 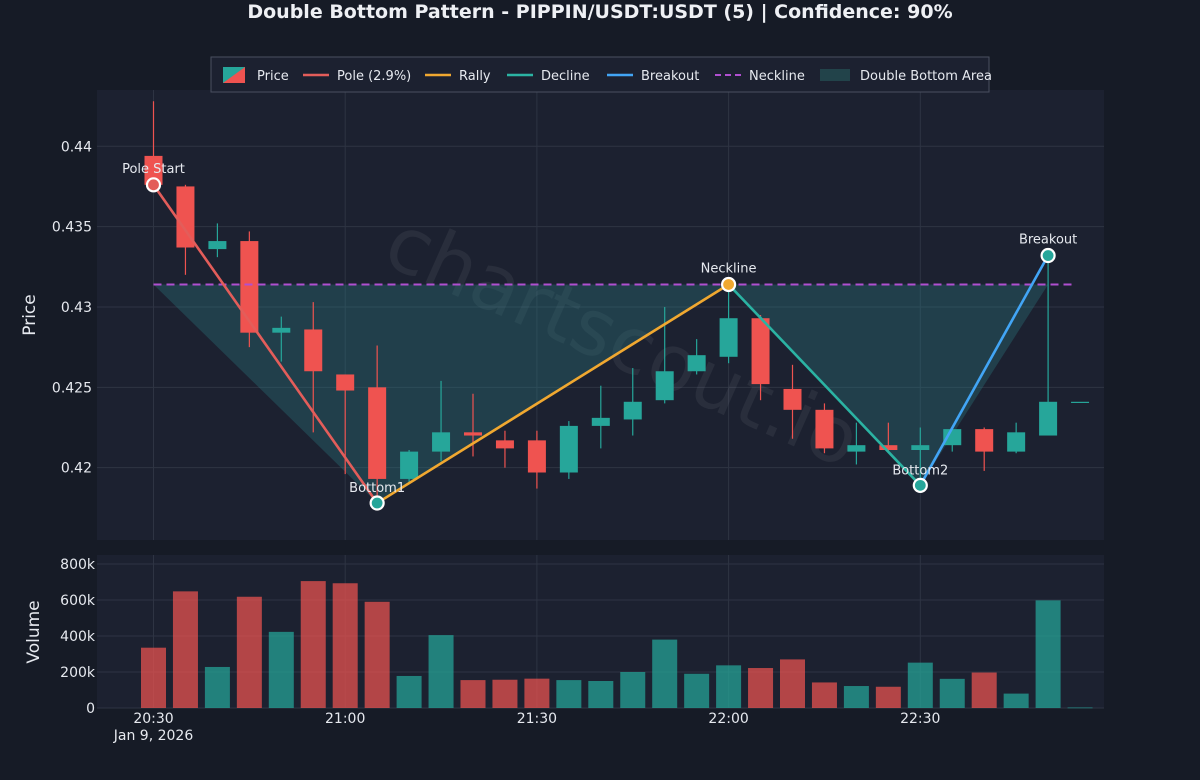 I want to click on legend-swatch-price-bear, so click(x=234, y=75).